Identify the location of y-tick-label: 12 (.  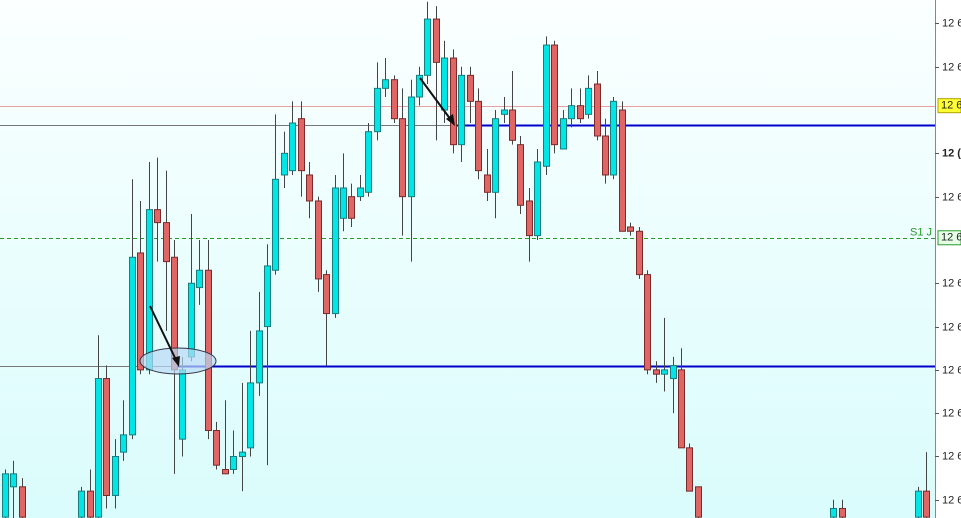
(951, 153).